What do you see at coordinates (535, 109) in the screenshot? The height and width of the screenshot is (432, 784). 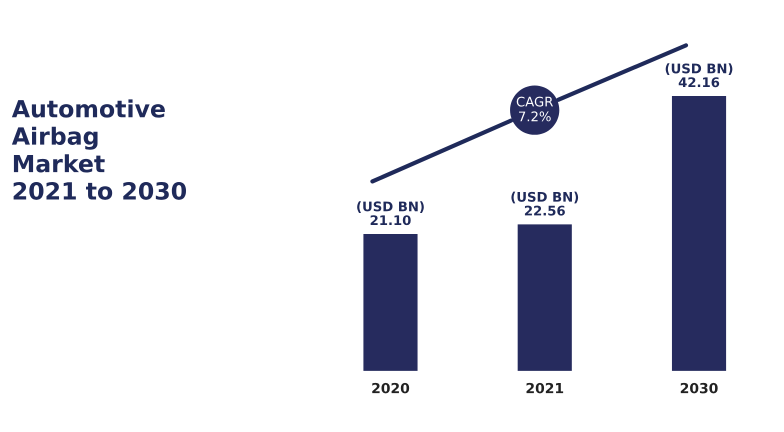 I see `annotation: CAGR 7.2%` at bounding box center [535, 109].